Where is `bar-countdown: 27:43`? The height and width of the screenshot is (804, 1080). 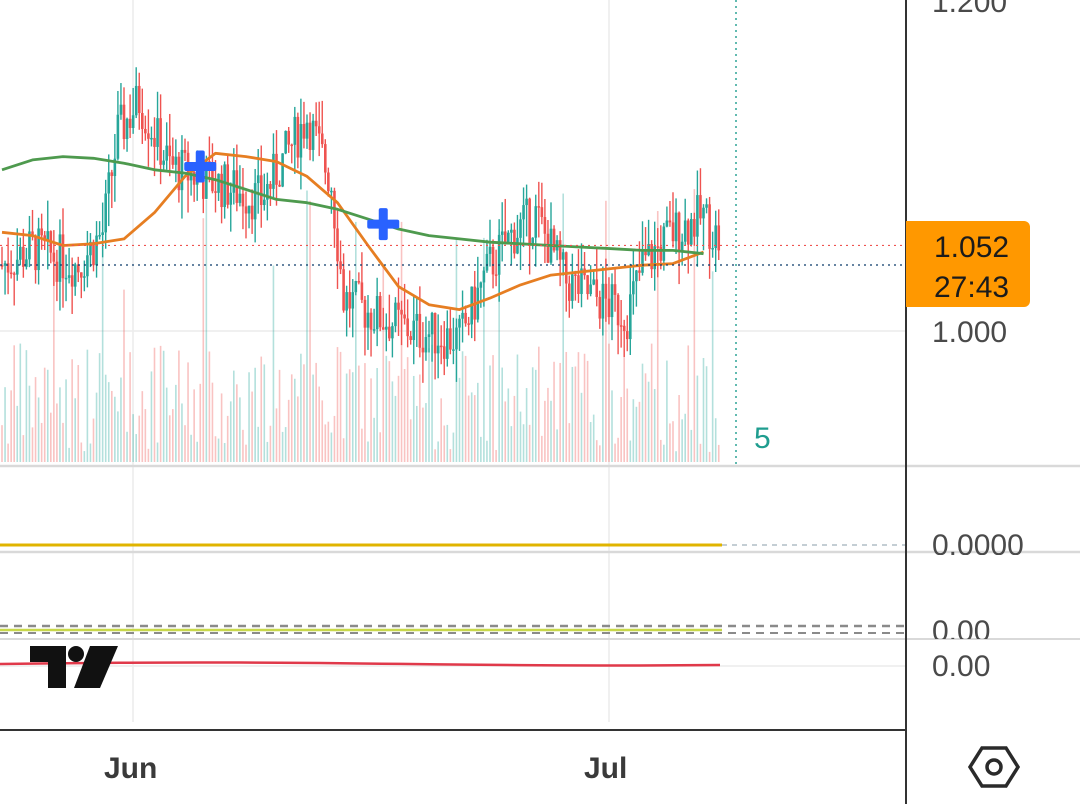
bar-countdown: 27:43 is located at coordinates (972, 287).